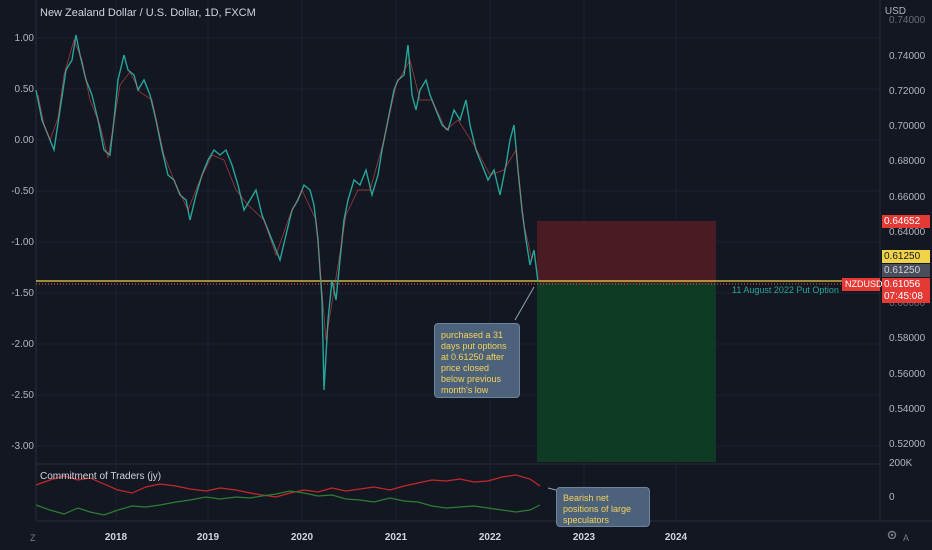 This screenshot has width=932, height=550. I want to click on right-tick-partial: 0.74000, so click(907, 20).